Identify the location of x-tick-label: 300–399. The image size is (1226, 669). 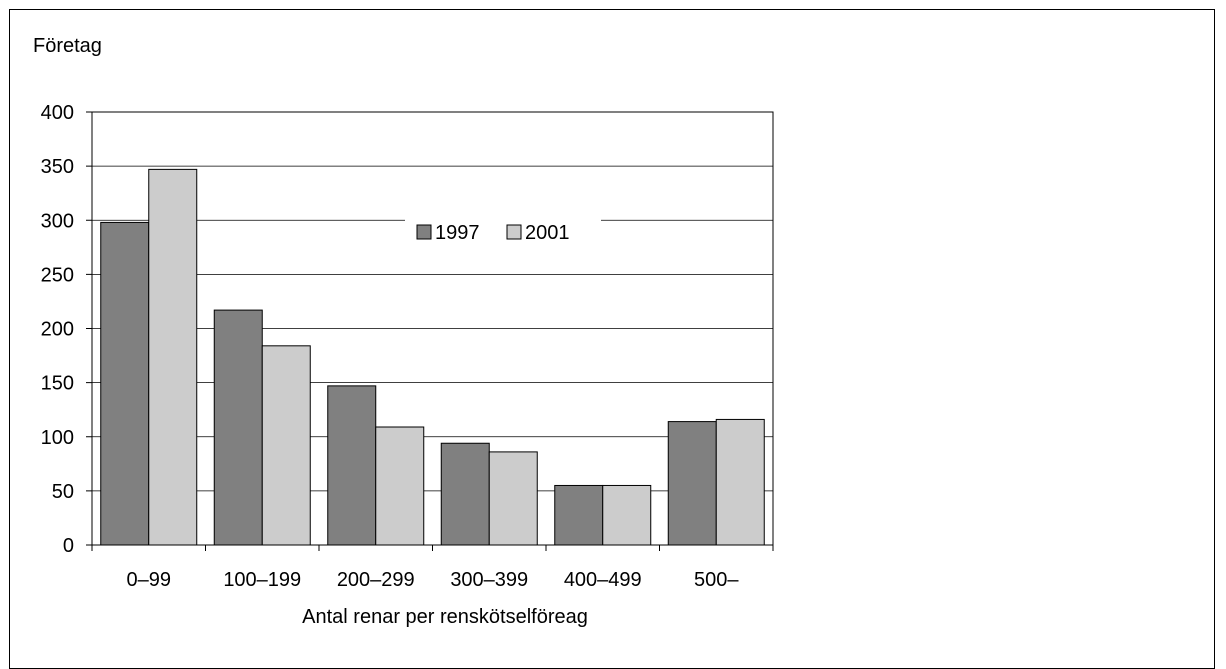
(489, 580).